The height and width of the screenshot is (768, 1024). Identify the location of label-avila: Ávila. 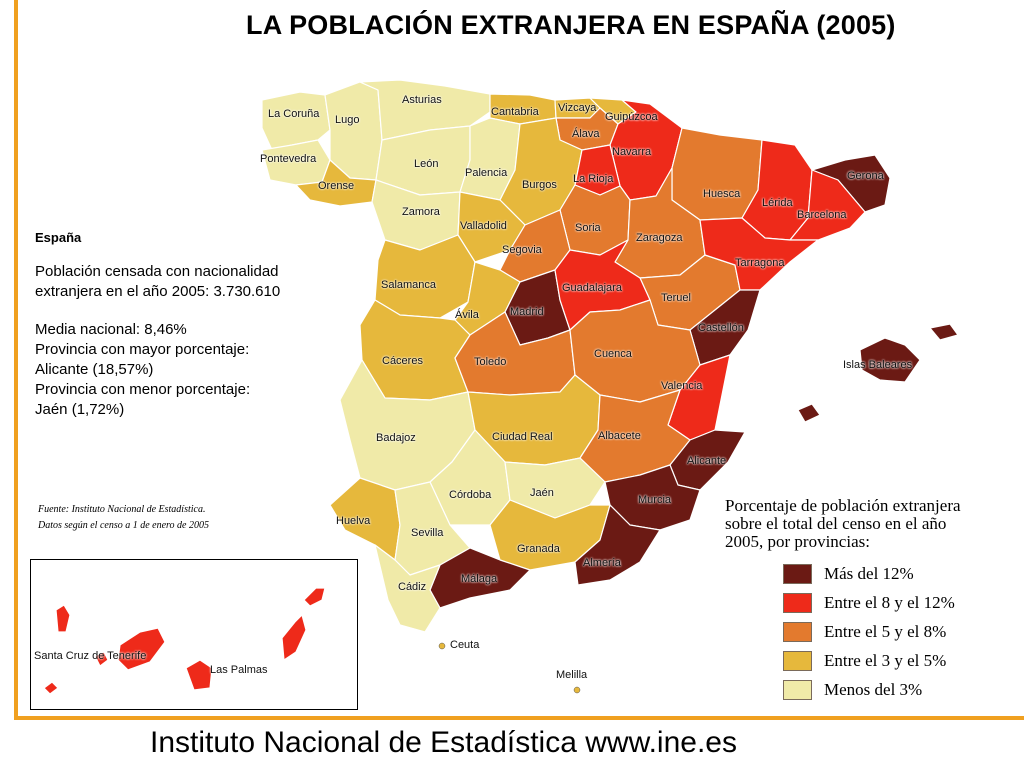
(467, 315).